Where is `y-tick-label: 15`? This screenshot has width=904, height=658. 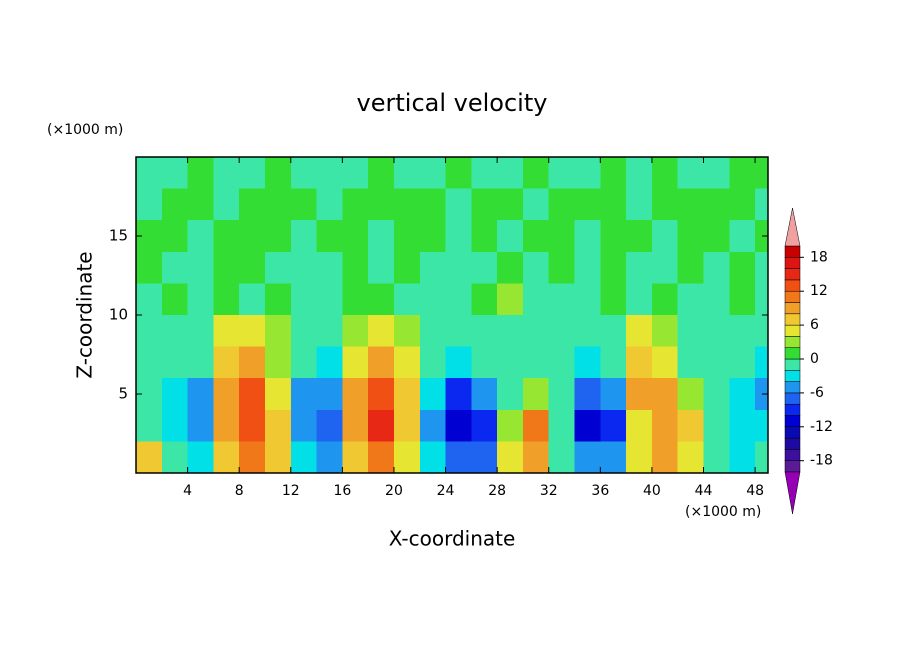 y-tick-label: 15 is located at coordinates (118, 236).